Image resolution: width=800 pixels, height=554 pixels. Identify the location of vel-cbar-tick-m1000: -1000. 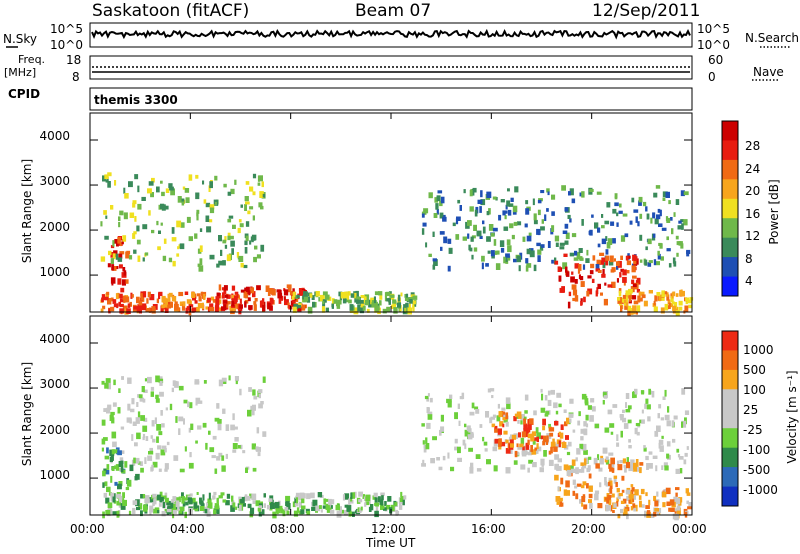
(760, 490).